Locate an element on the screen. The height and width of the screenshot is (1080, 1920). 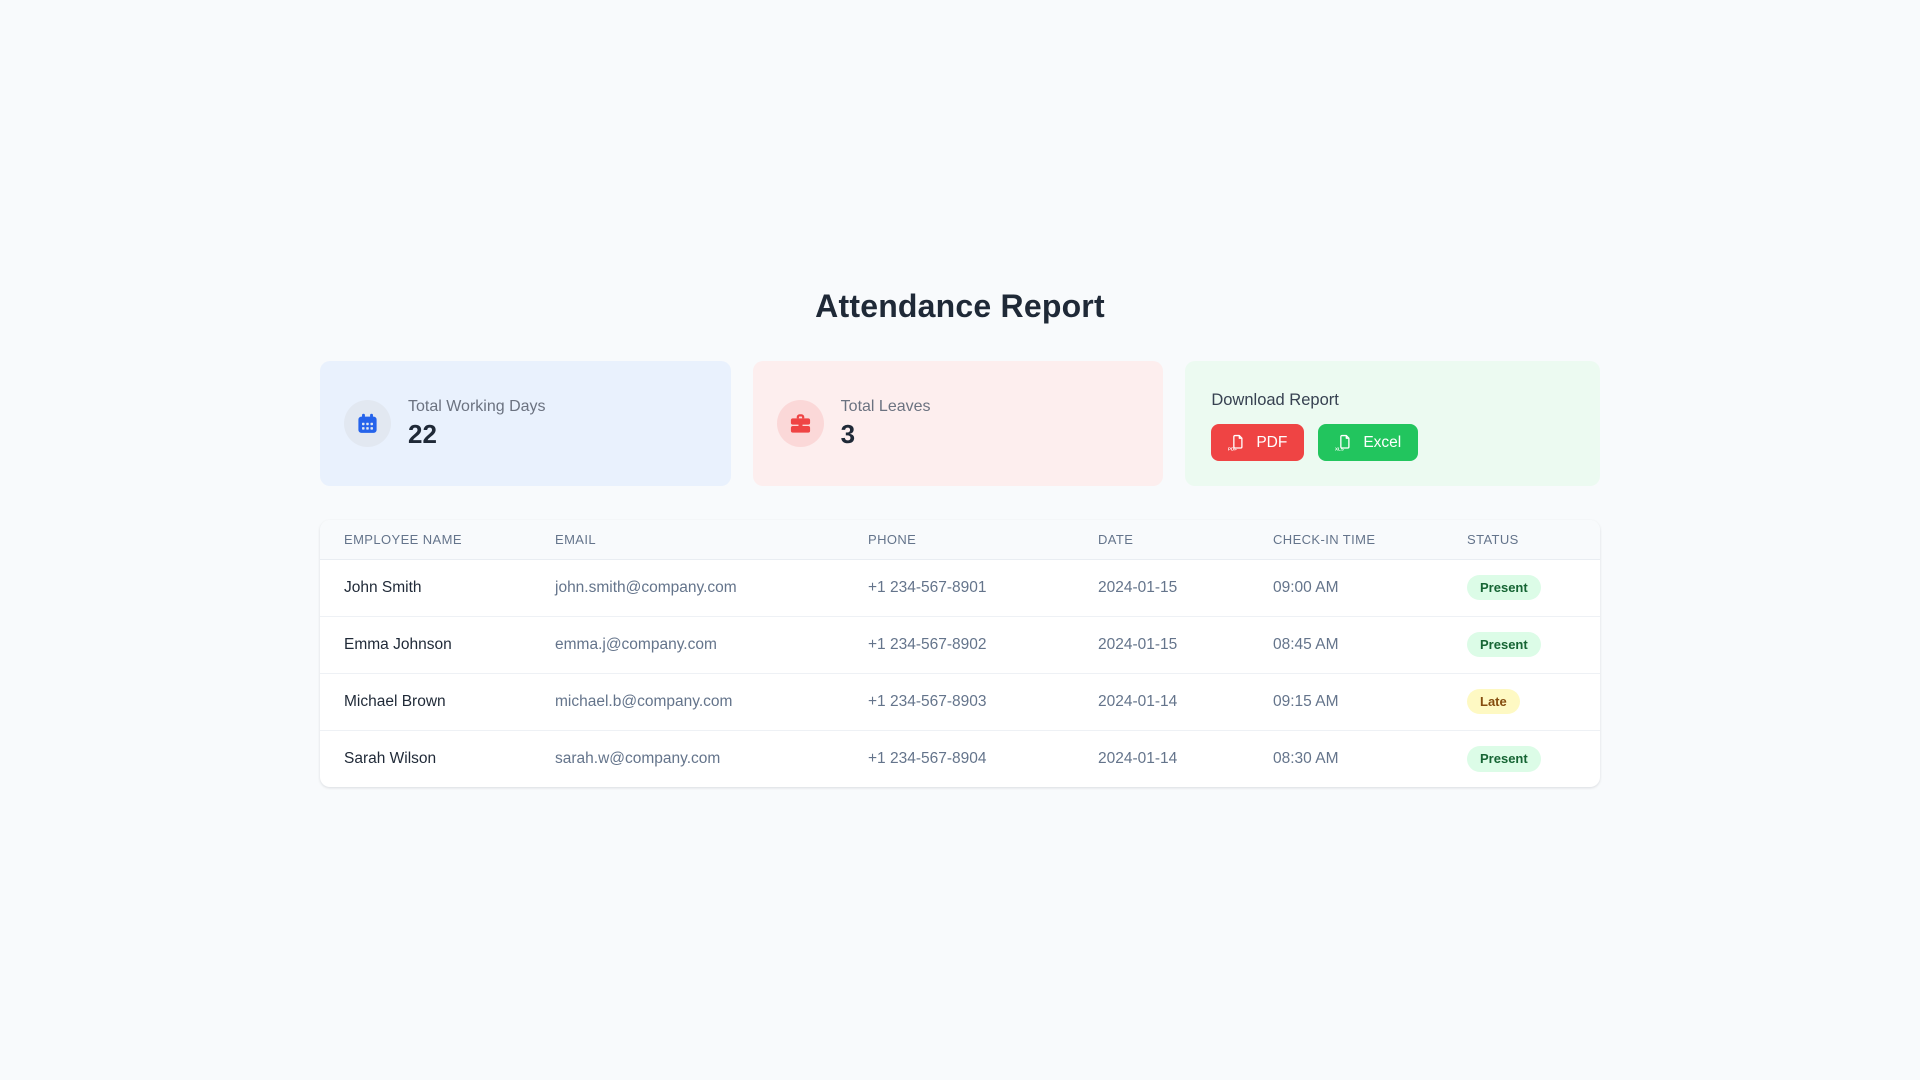
file-pdf-icon: PDF is located at coordinates (1237, 442).